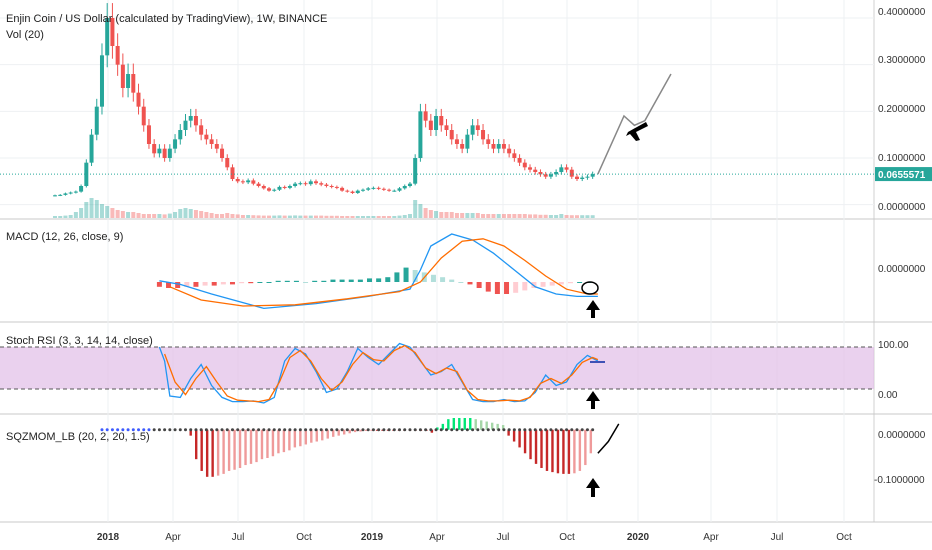  I want to click on macd-pane, so click(377, 271).